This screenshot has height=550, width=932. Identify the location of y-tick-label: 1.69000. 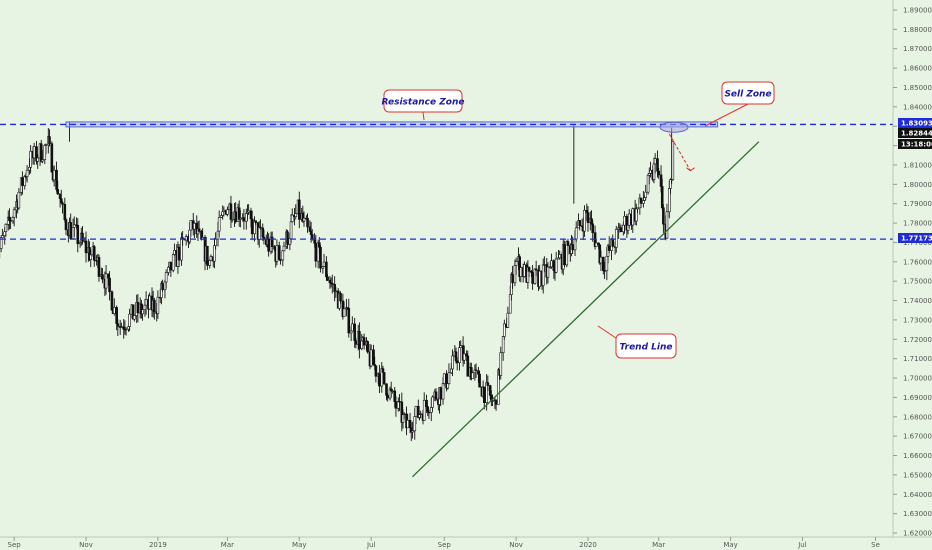
(917, 398).